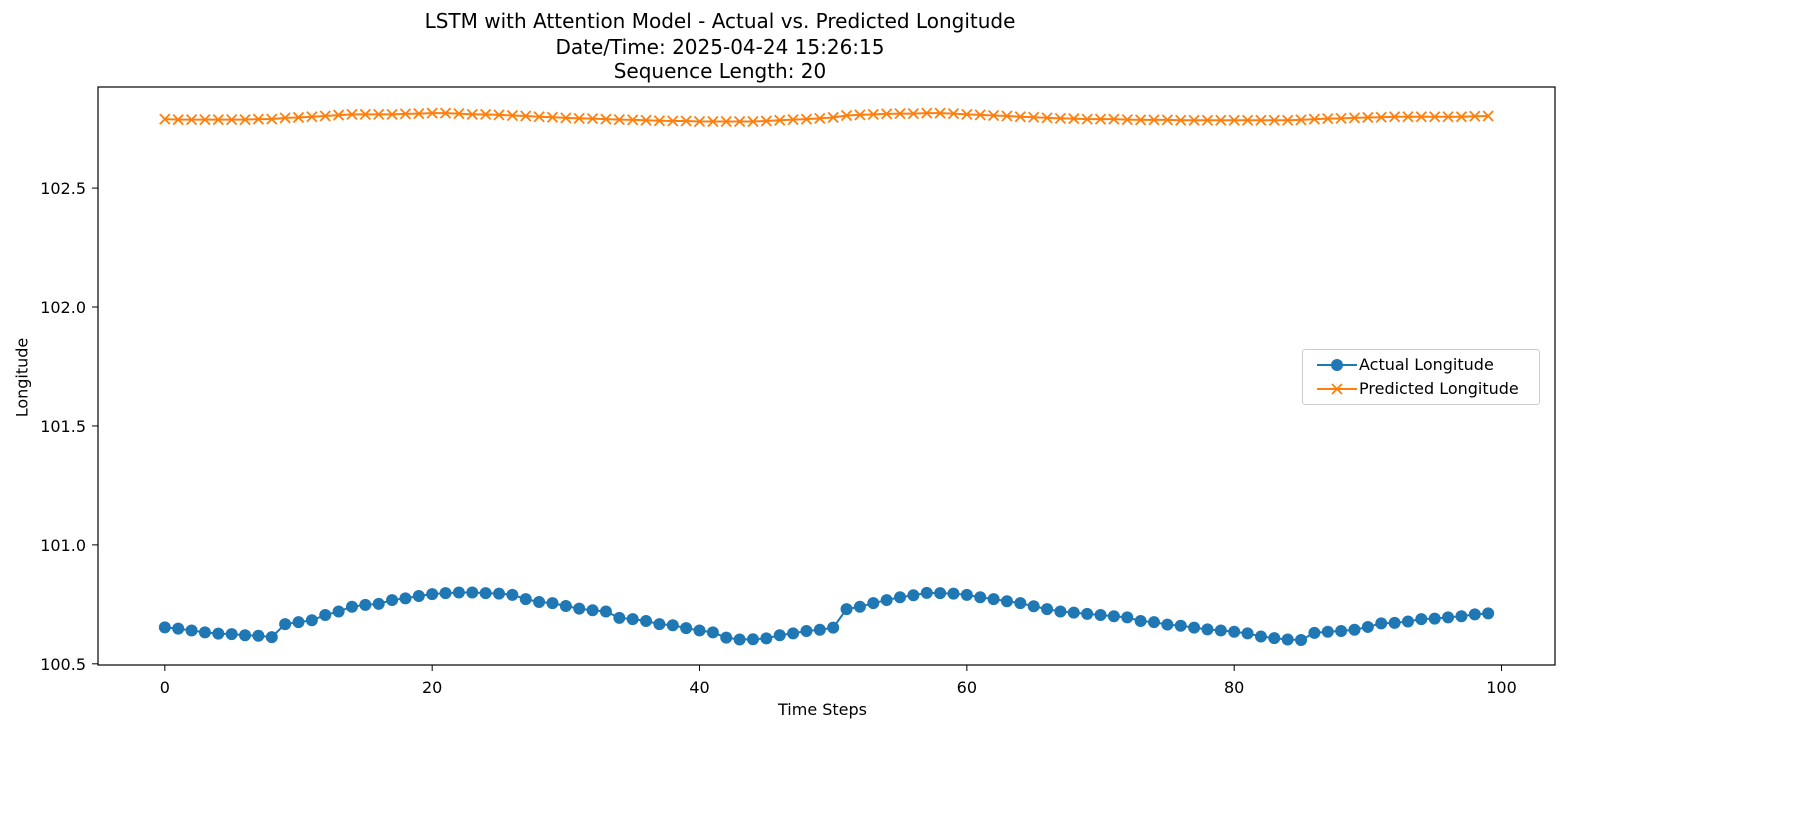 The height and width of the screenshot is (840, 1801). Describe the element at coordinates (22, 377) in the screenshot. I see `y-axis-label: Longitude` at that location.